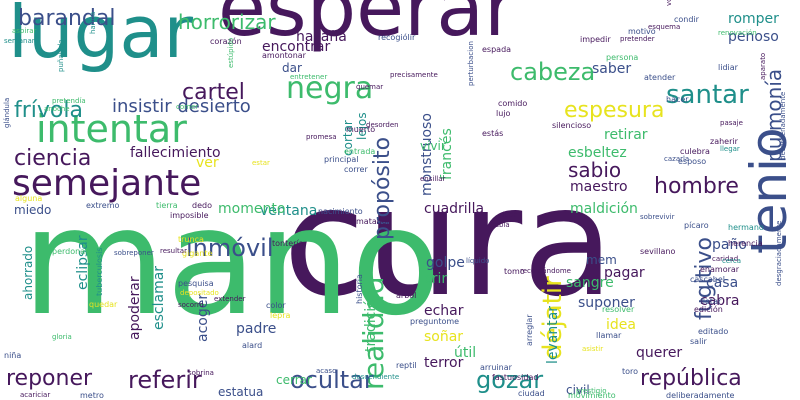 This screenshot has width=800, height=400. Describe the element at coordinates (599, 187) in the screenshot. I see `word-34: maestro` at that location.